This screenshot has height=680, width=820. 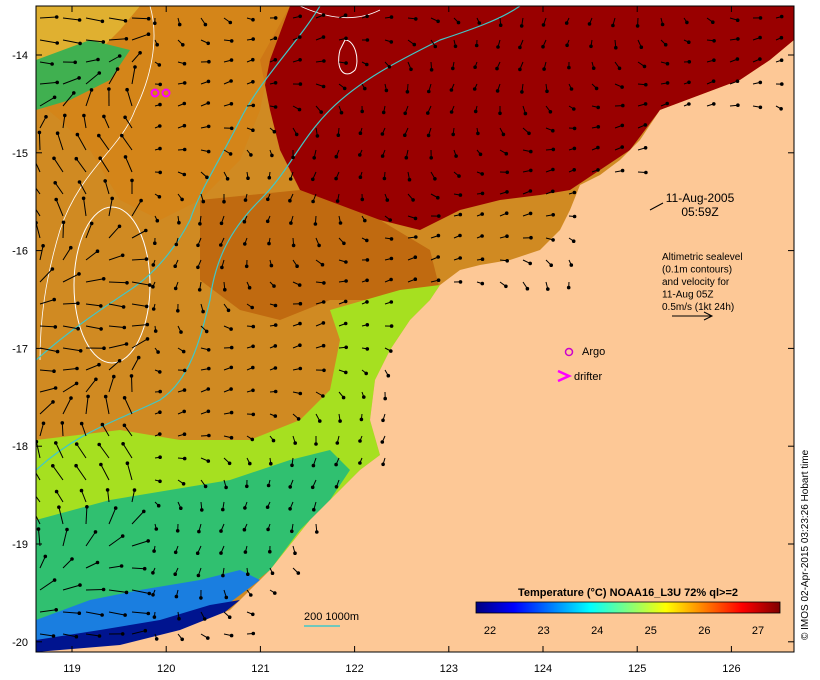 I want to click on green-water-northwest, so click(x=83, y=75).